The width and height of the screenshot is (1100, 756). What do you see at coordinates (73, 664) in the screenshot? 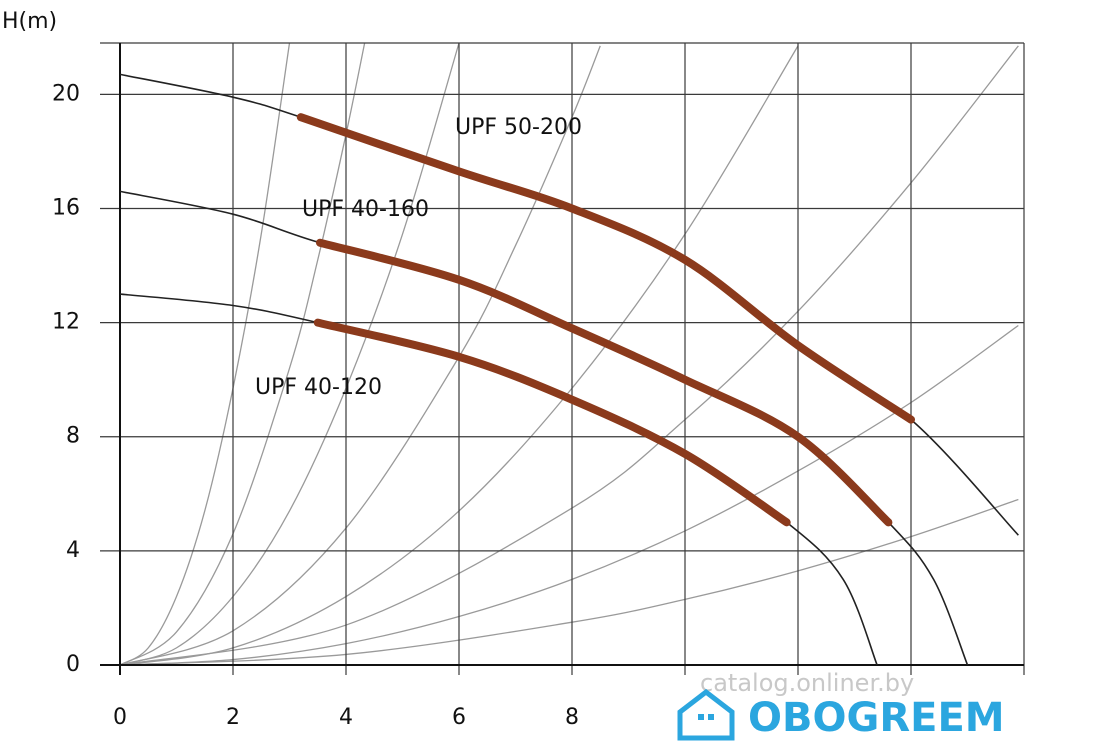
I see `y-tick-label: 0` at bounding box center [73, 664].